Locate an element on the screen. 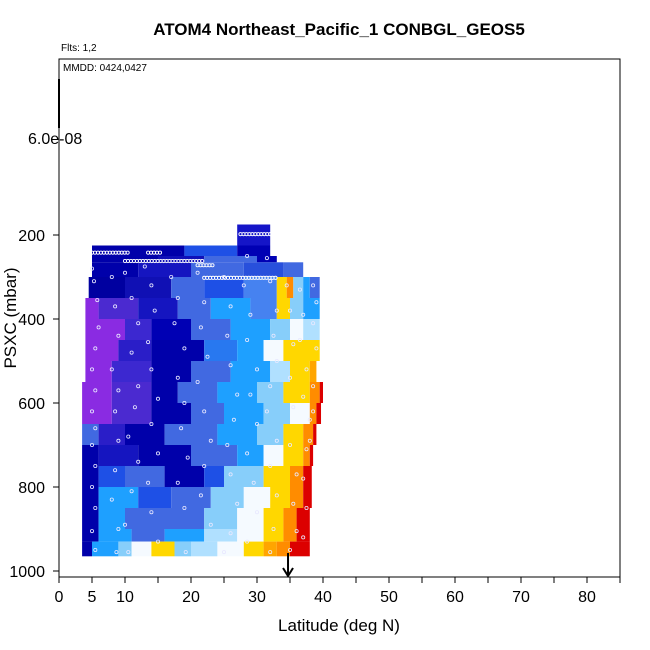 Image resolution: width=650 pixels, height=650 pixels. y-tick-label: 600 is located at coordinates (31, 404).